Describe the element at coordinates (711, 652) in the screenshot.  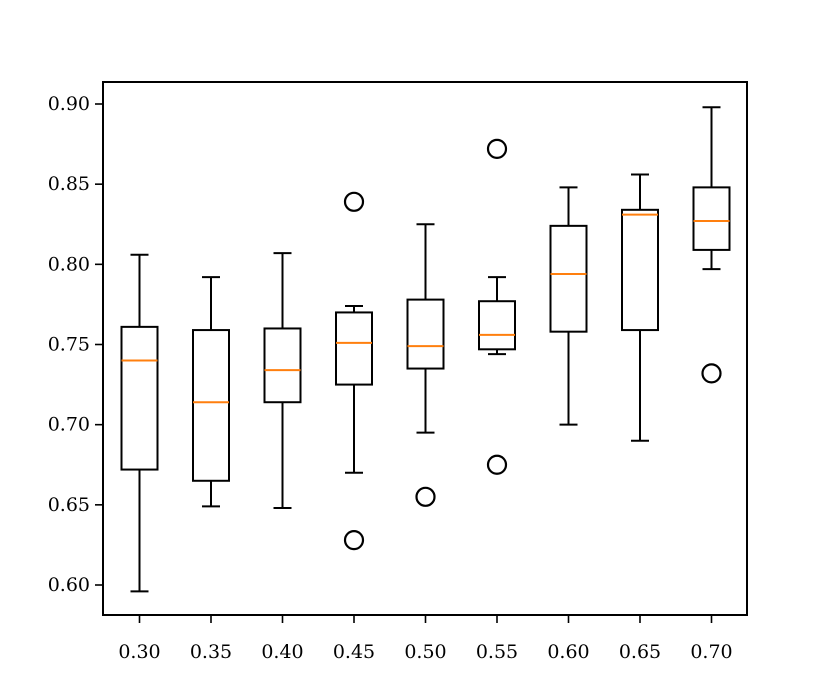
I see `x-tick-label: 0.70` at that location.